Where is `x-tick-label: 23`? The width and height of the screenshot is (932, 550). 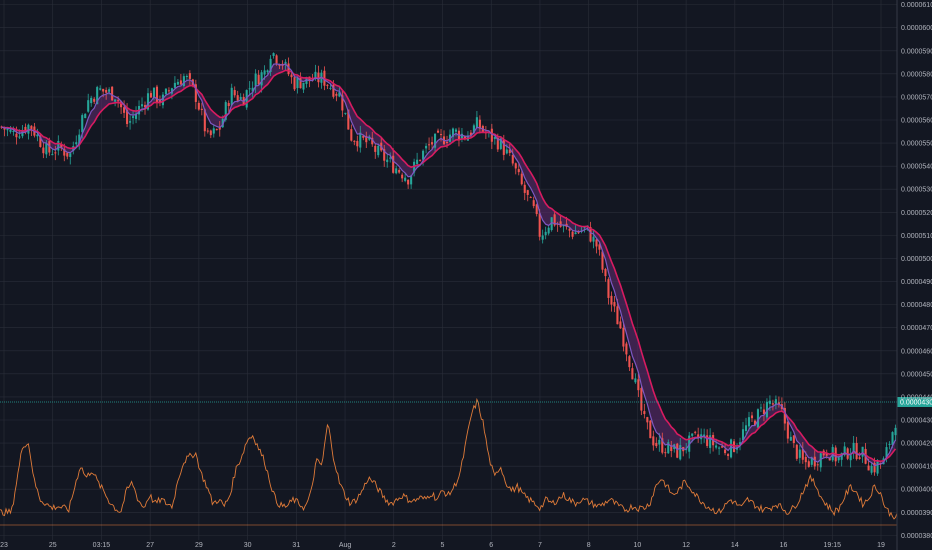 x-tick-label: 23 is located at coordinates (4, 545).